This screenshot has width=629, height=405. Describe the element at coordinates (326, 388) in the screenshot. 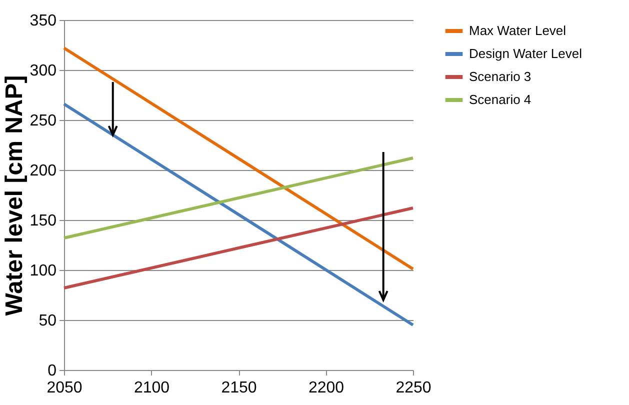

I see `x-tick-label: 2200` at that location.